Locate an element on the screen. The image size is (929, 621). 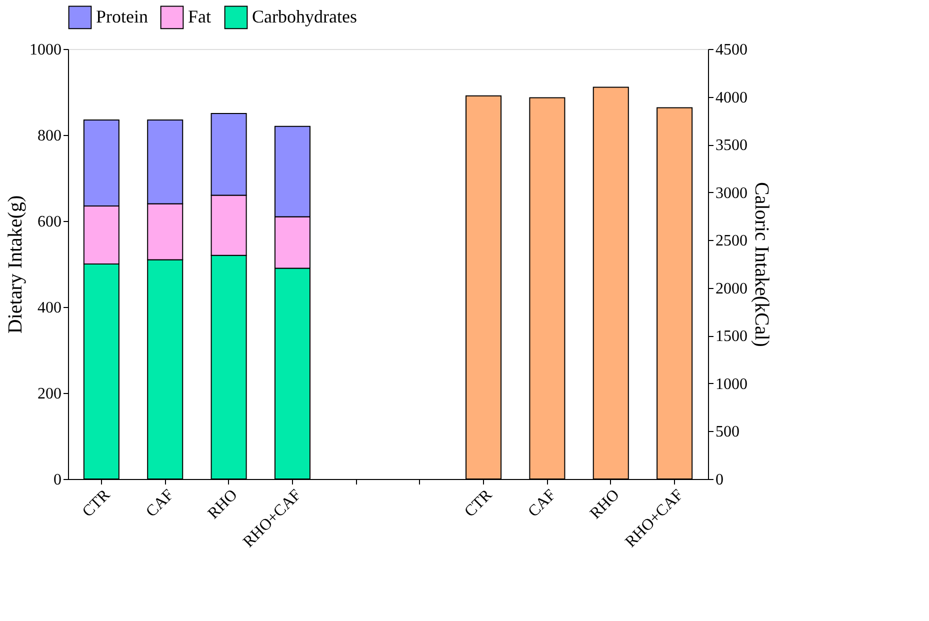
y2-tick-label: 2500 is located at coordinates (732, 241).